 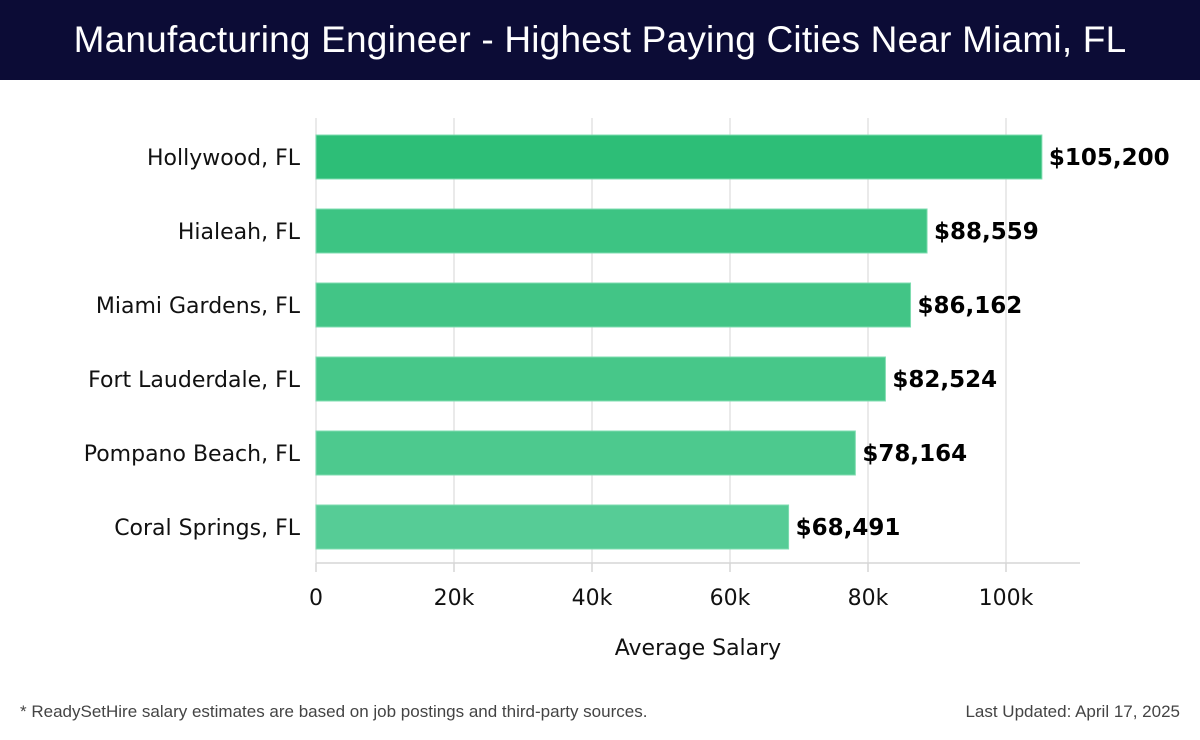 I want to click on x-tick-label: 0, so click(x=316, y=598).